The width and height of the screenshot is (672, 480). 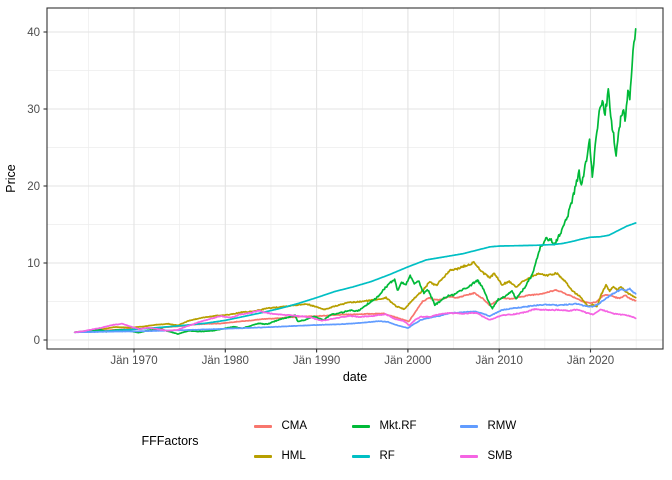 I want to click on y-tick-label: 20, so click(x=33, y=187).